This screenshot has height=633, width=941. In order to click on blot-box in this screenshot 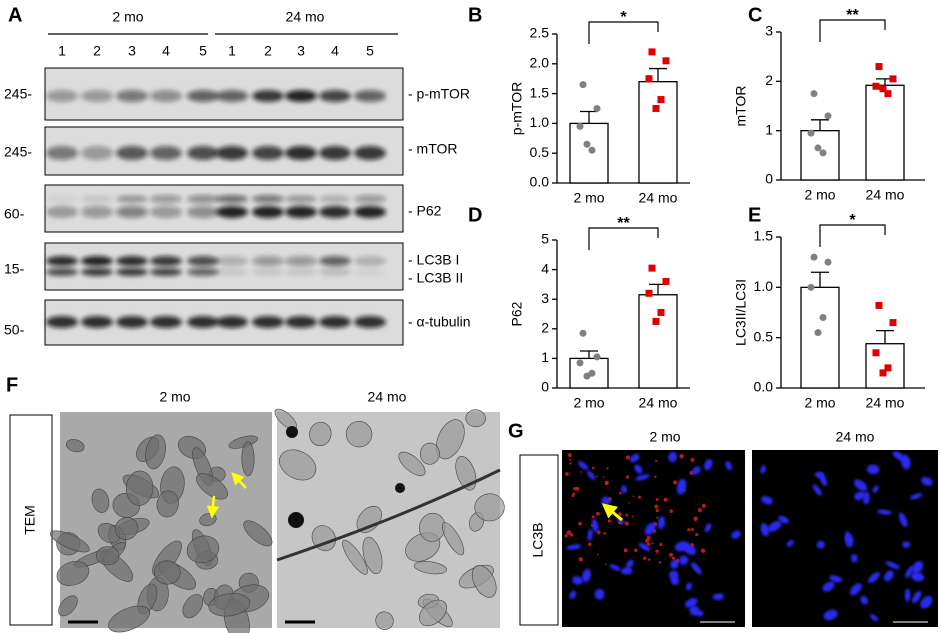, I will do `click(224, 266)`.